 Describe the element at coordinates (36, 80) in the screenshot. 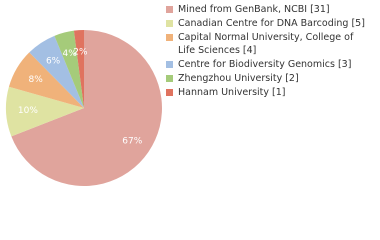

I see `slice-label: 8%` at that location.